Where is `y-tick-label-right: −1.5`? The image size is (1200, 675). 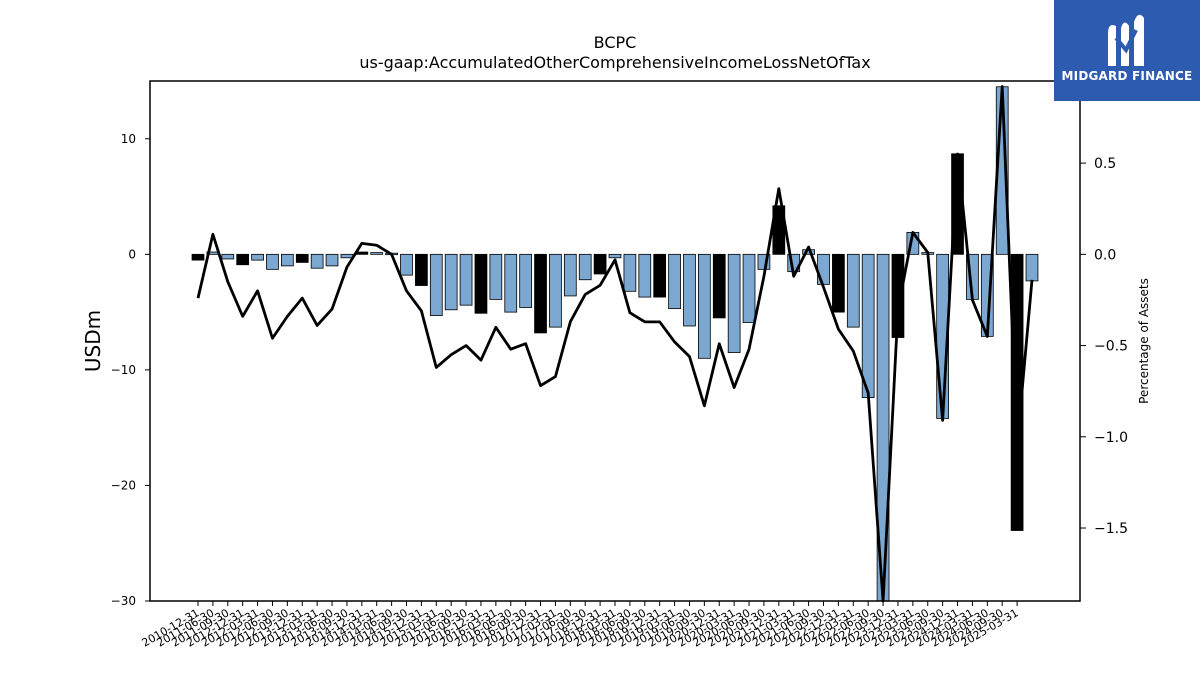 y-tick-label-right: −1.5 is located at coordinates (1111, 529).